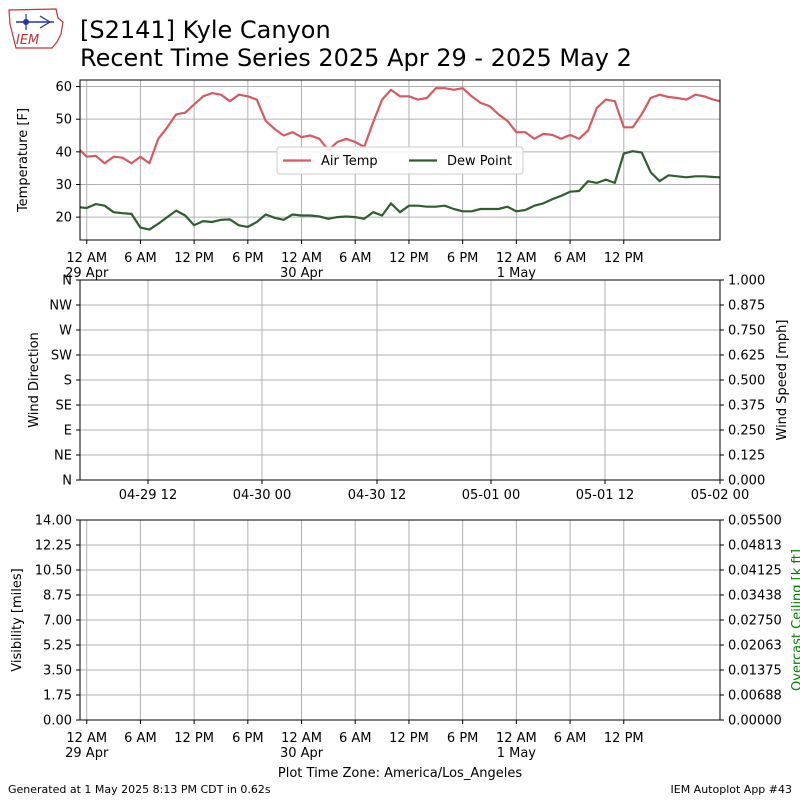 This screenshot has height=800, width=800. What do you see at coordinates (782, 380) in the screenshot?
I see `wind-speed-axis-label: Wind Speed [mph]` at bounding box center [782, 380].